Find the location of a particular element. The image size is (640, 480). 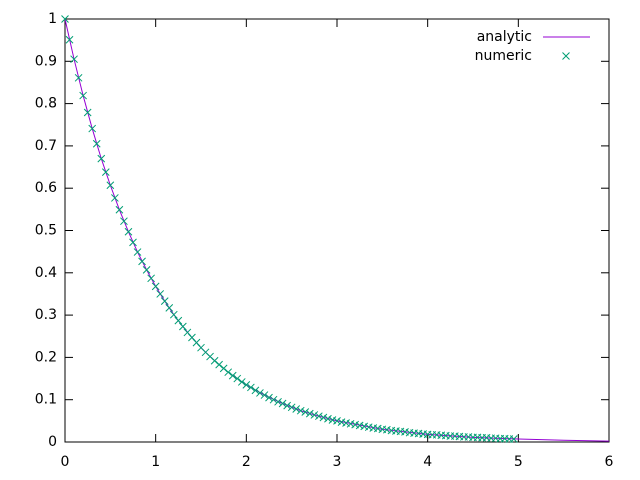

y-tick-label: 0.3 is located at coordinates (46, 315).